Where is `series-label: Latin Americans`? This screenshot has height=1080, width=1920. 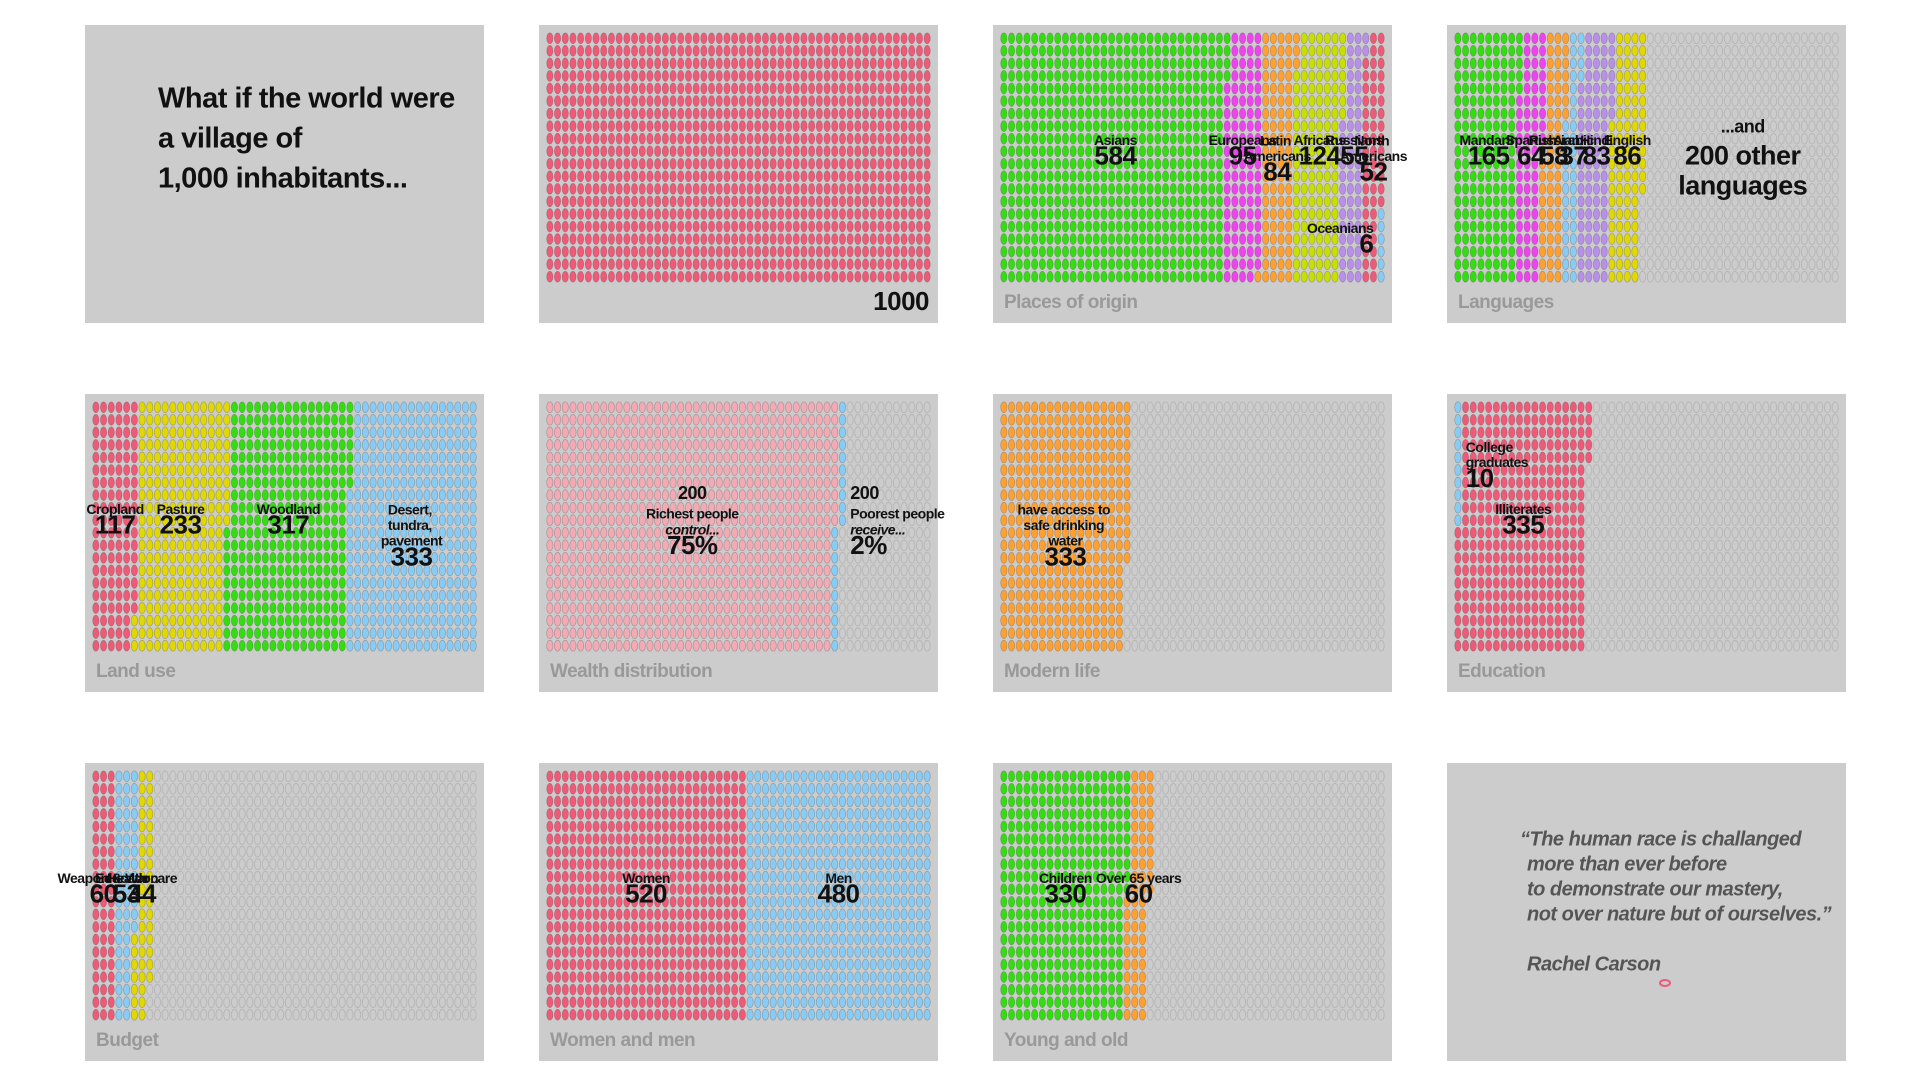
series-label: Latin Americans is located at coordinates (1278, 147).